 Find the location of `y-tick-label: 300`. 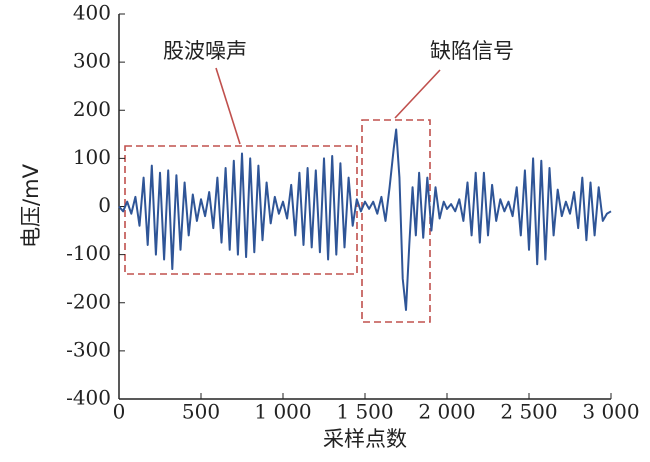

y-tick-label: 300 is located at coordinates (92, 61).